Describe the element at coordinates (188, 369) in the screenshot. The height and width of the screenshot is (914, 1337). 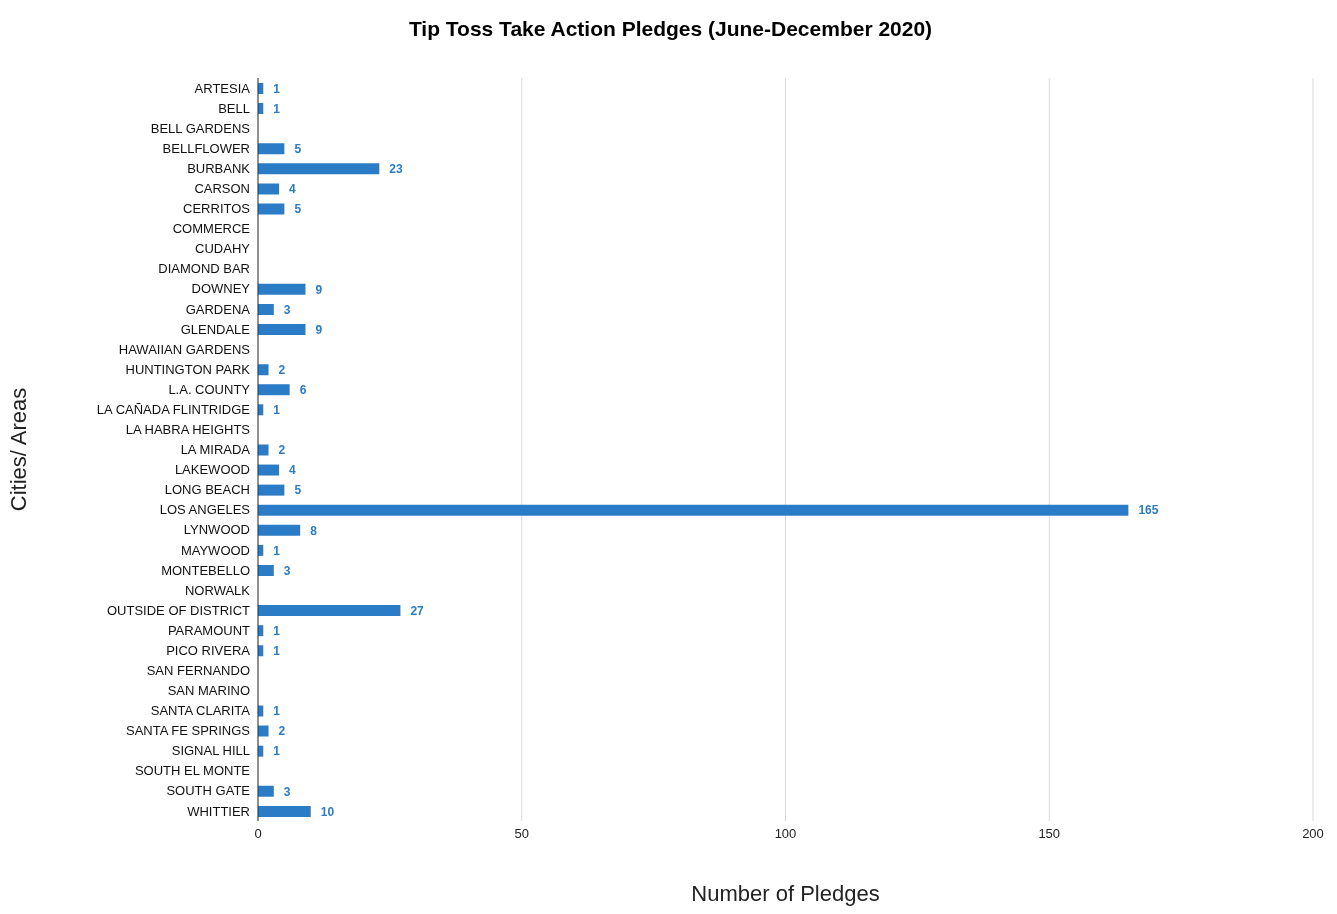
I see `y-tick-label: HUNTINGTON PARK` at that location.